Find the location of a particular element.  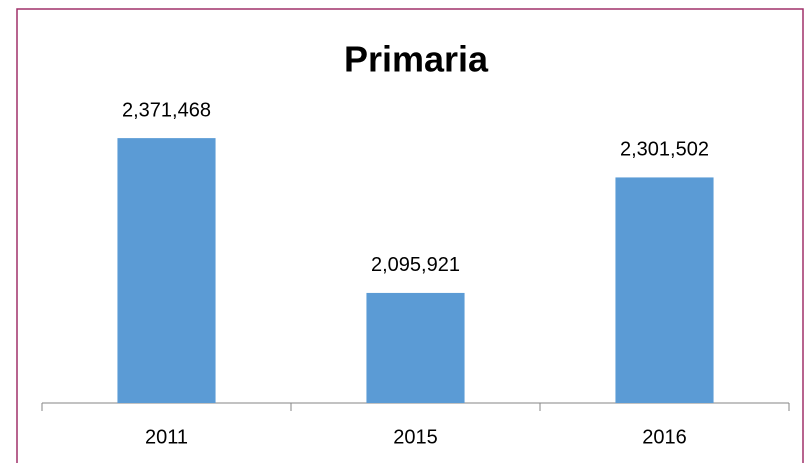

data-label: 2,371,468 is located at coordinates (166, 110).